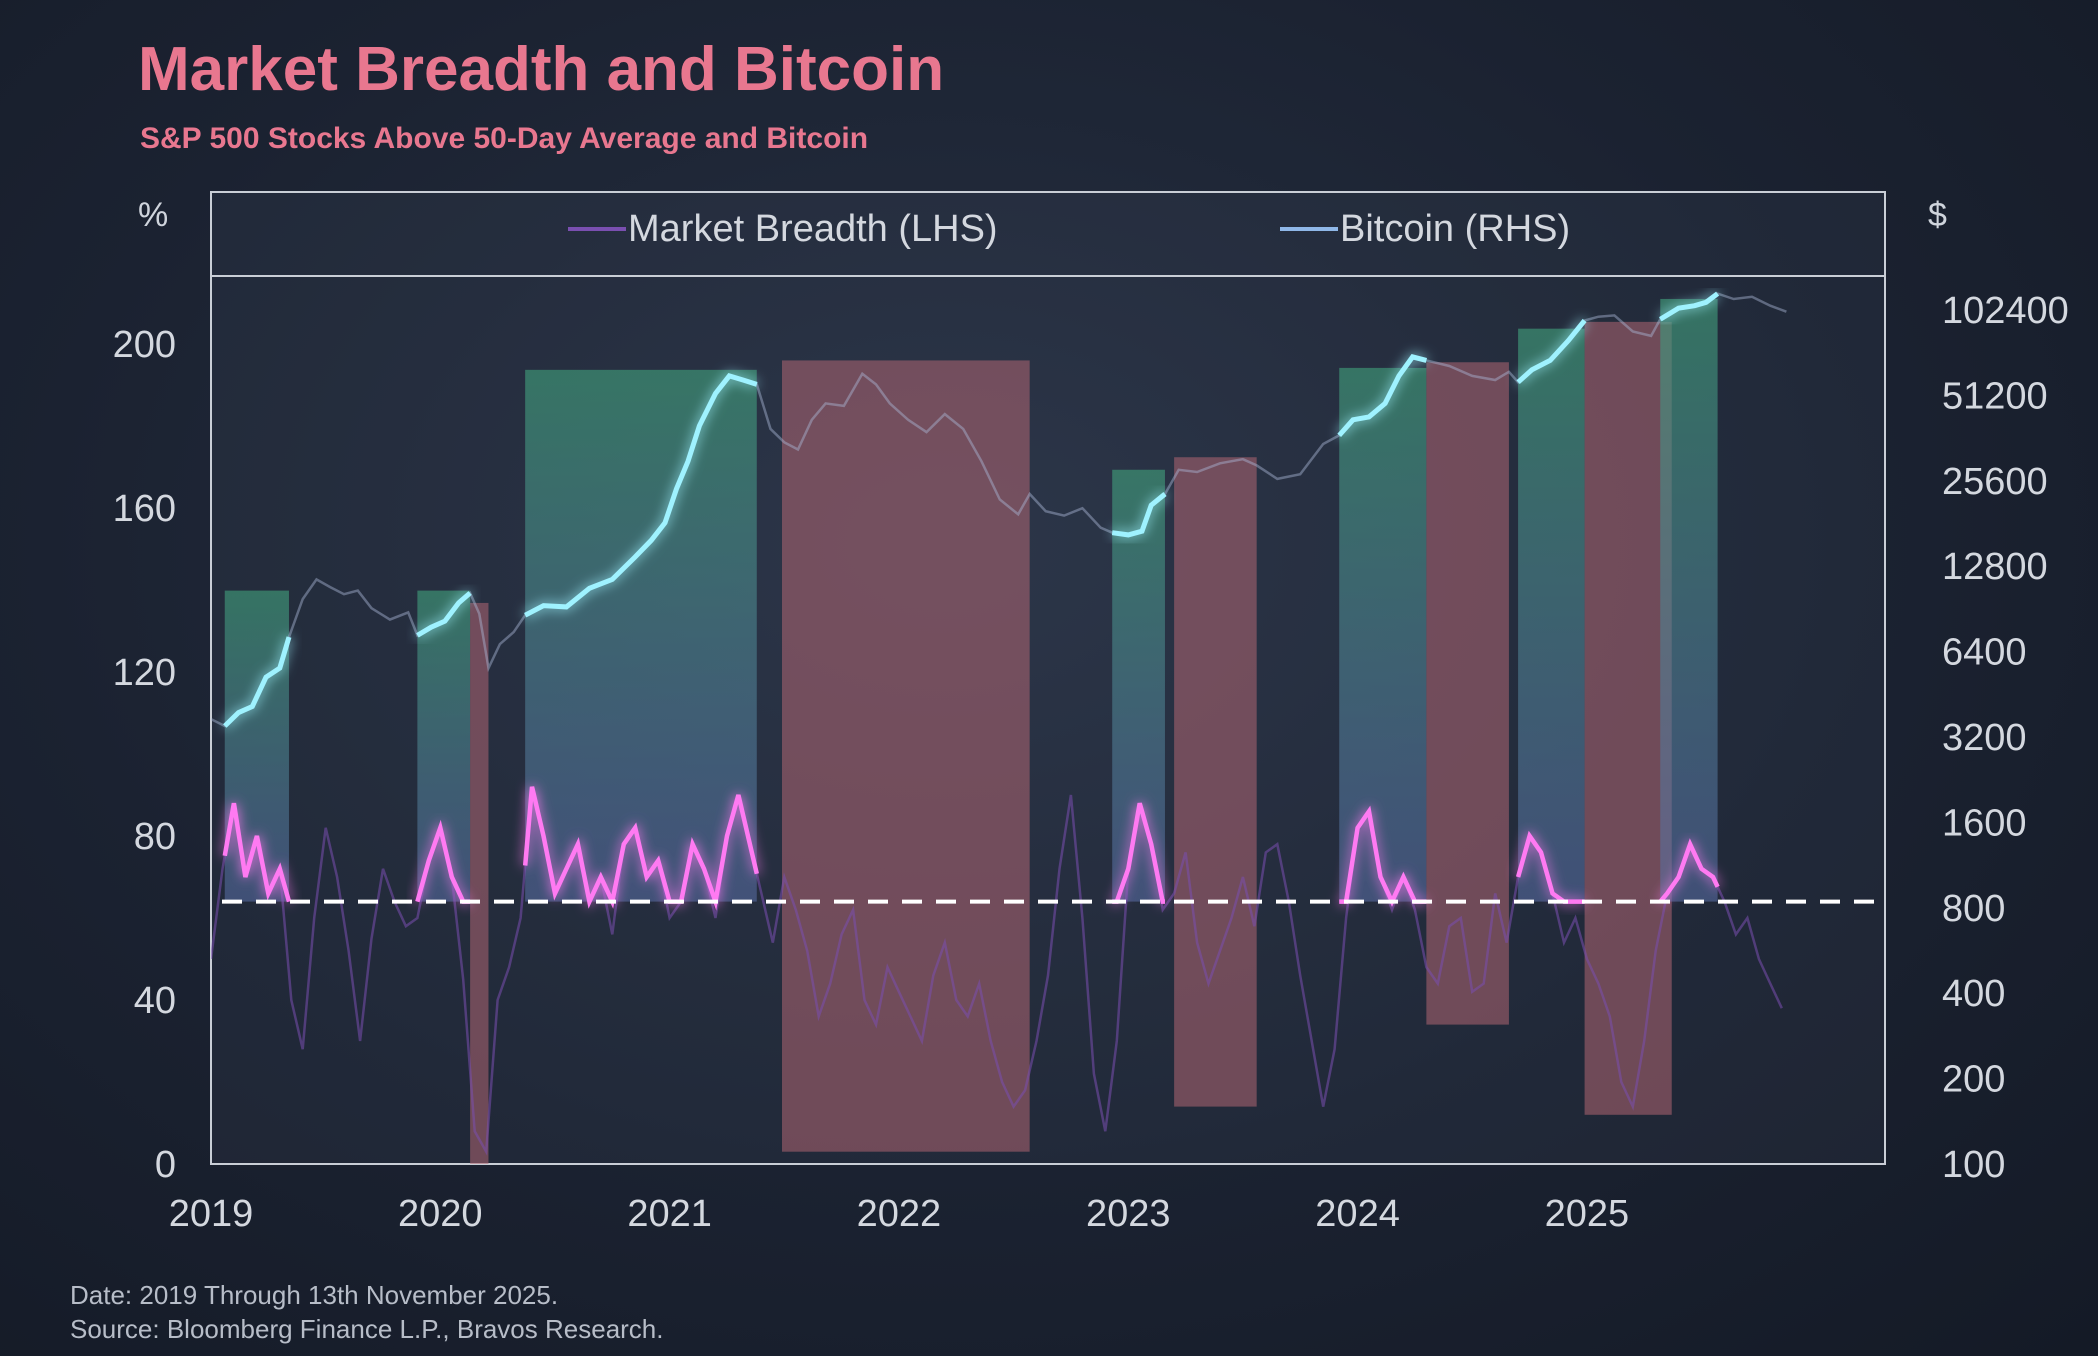  What do you see at coordinates (669, 1214) in the screenshot?
I see `x-tick-label: 2021` at bounding box center [669, 1214].